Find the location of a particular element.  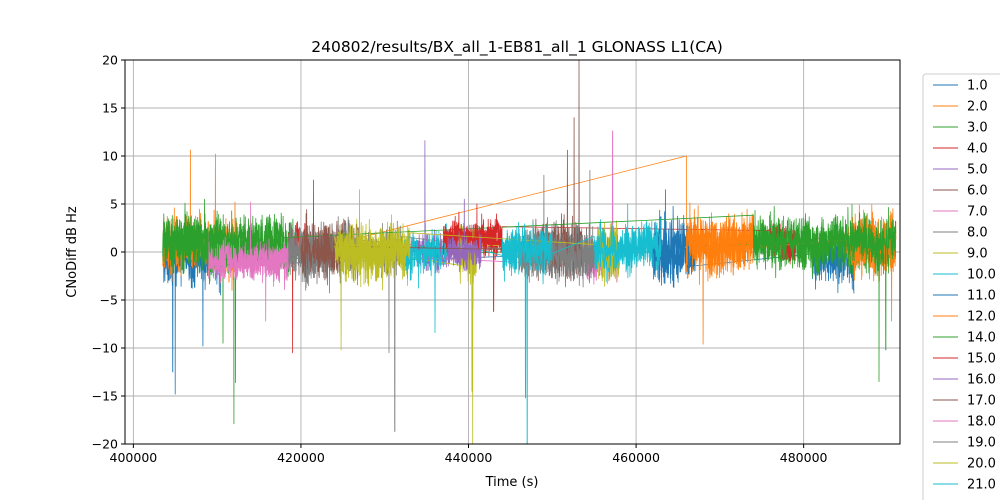

series-line-18.0 is located at coordinates (248, 241).